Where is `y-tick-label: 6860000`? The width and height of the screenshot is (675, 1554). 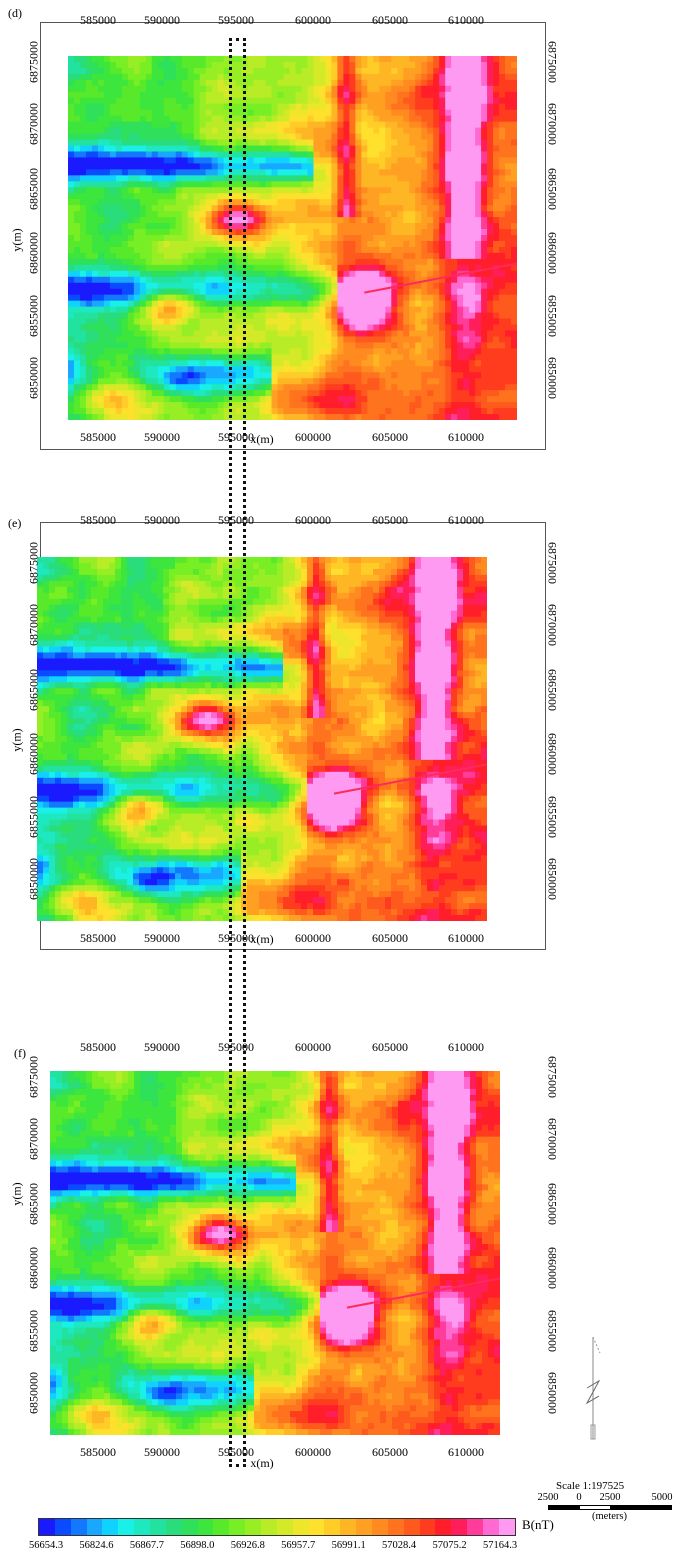 y-tick-label: 6860000 is located at coordinates (33, 252).